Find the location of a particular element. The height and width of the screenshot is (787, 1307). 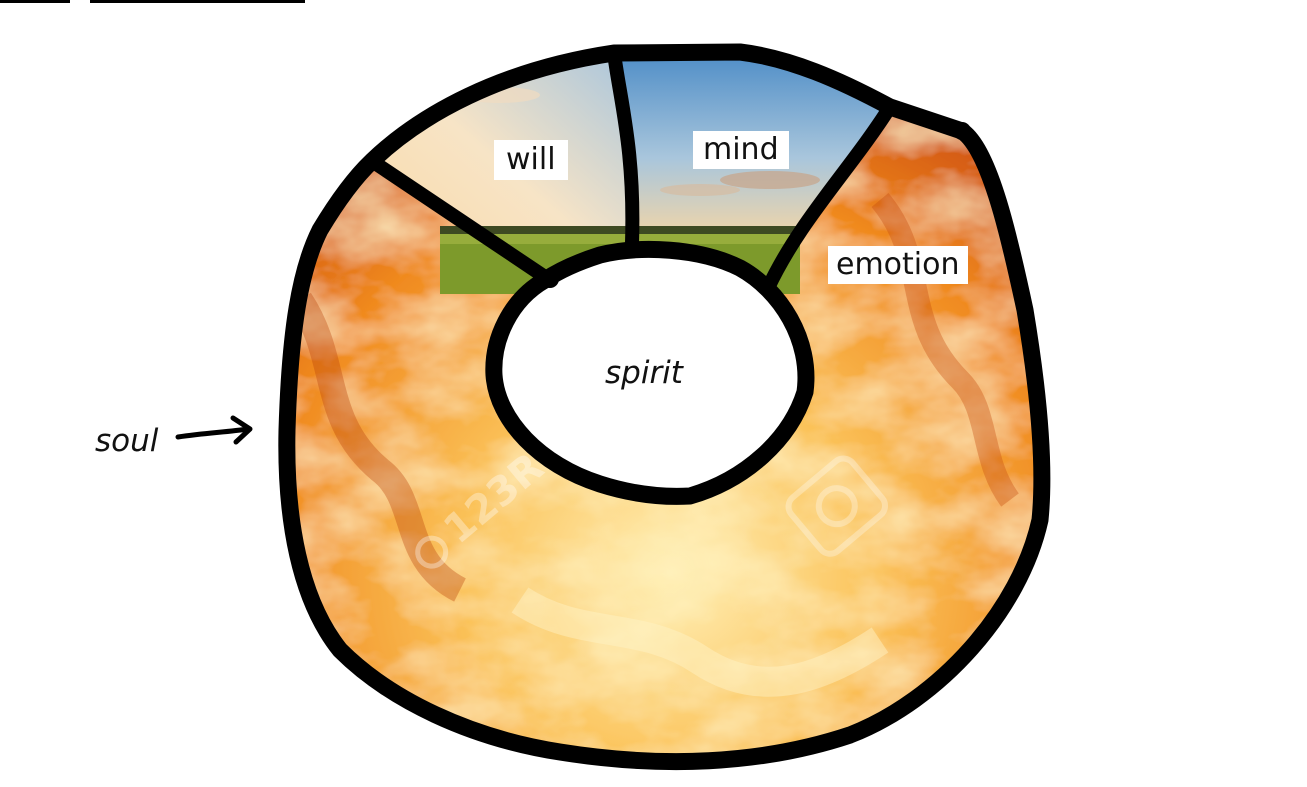

divider-mind-emotion is located at coordinates (829, 197).